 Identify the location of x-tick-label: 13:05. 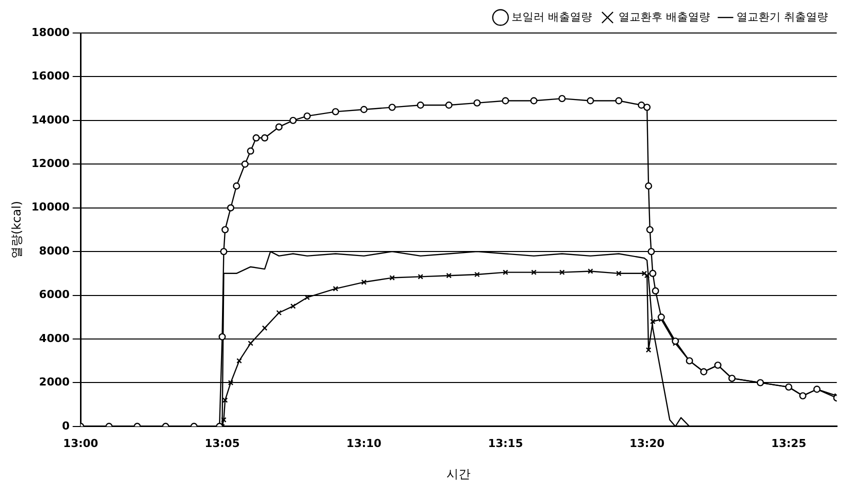
(222, 443).